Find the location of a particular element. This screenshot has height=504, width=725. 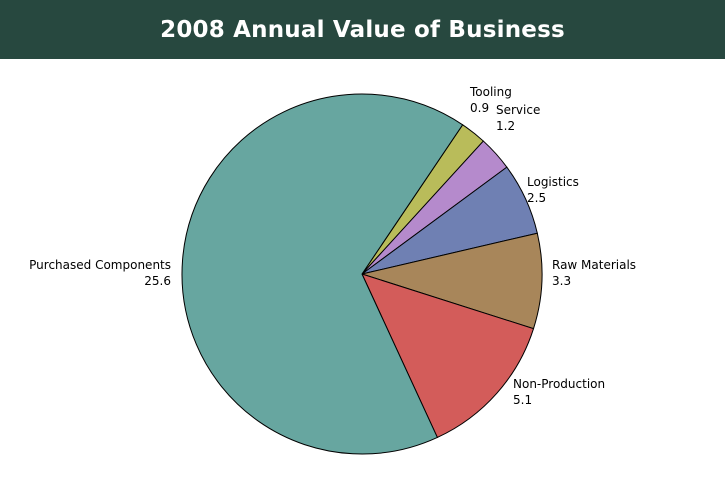

slice-label-logistics: Logistics is located at coordinates (553, 182).